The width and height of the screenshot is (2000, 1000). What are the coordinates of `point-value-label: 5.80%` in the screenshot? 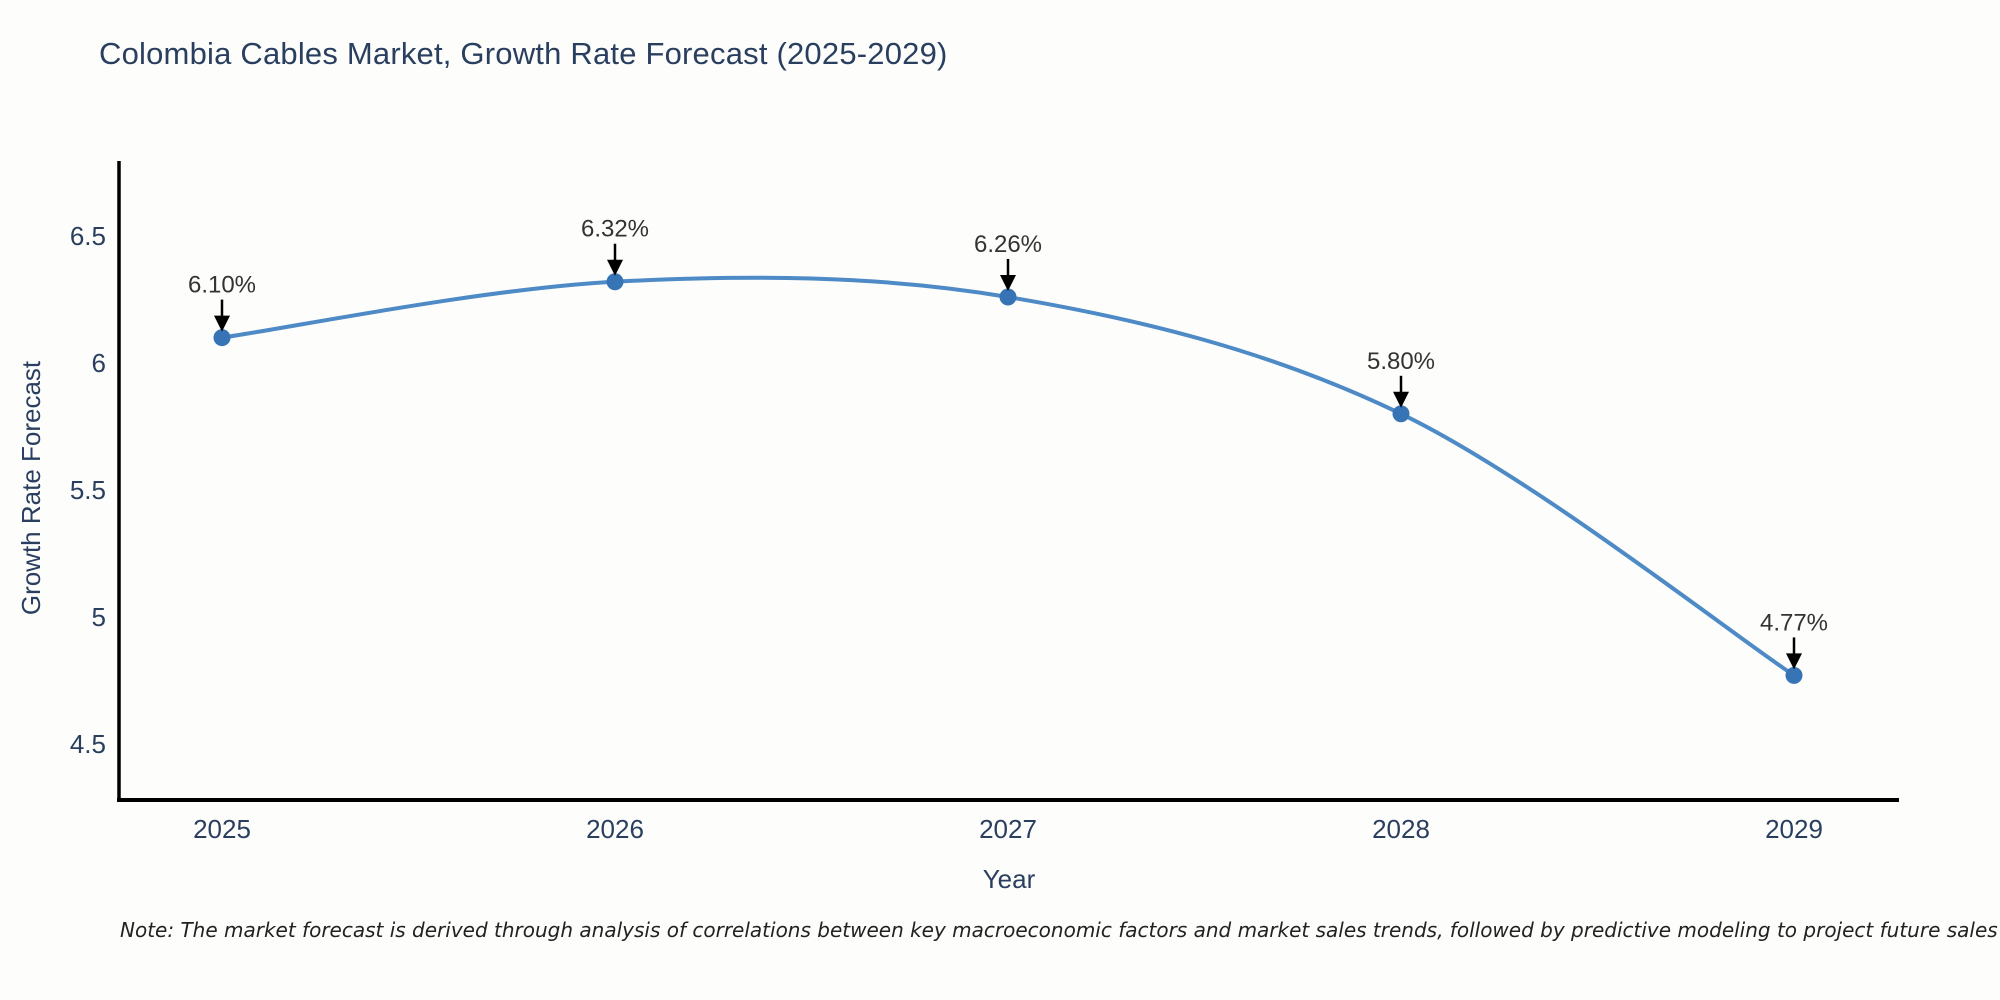 It's located at (1401, 361).